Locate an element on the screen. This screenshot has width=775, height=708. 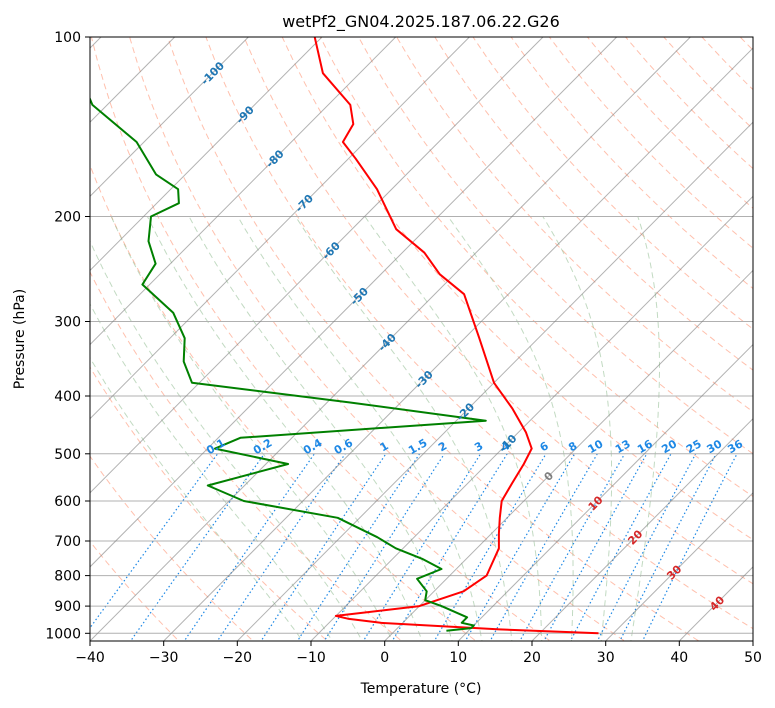
y-tick-label: 500 is located at coordinates (67, 455).